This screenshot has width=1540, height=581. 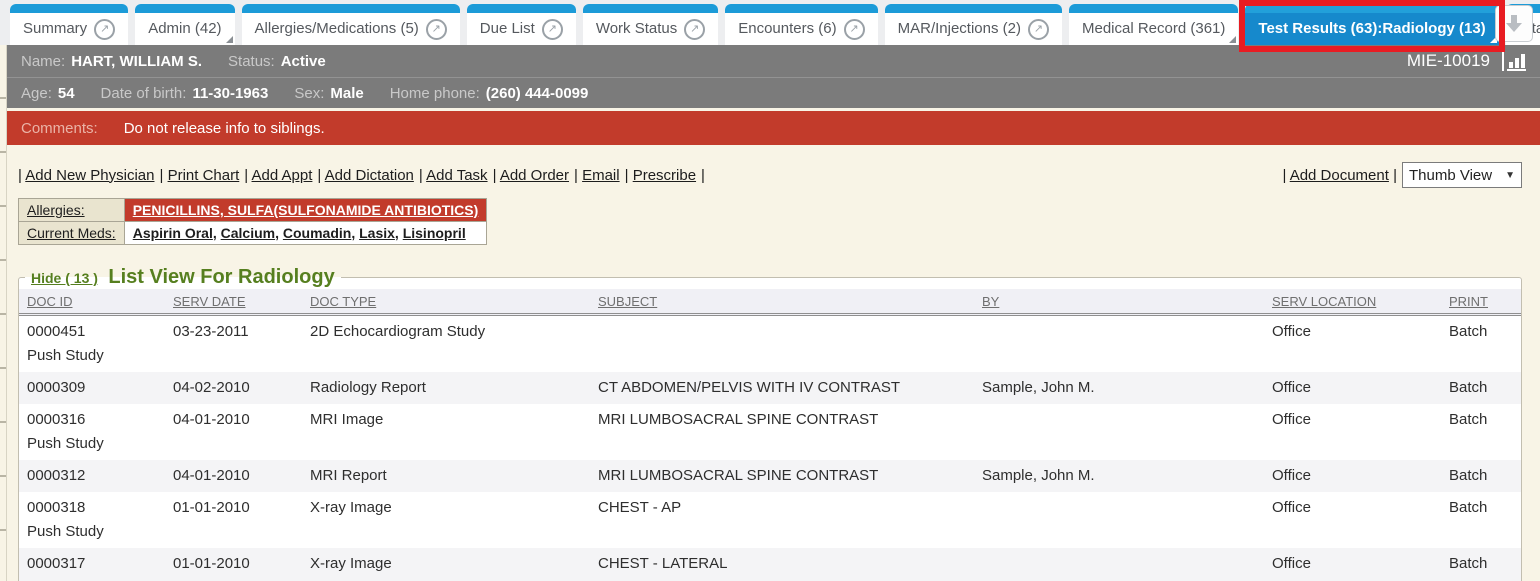 What do you see at coordinates (1339, 175) in the screenshot?
I see `add-document-link: Add Document` at bounding box center [1339, 175].